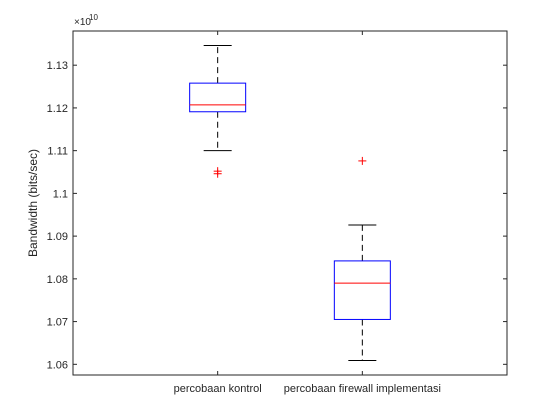 The image size is (560, 420). I want to click on y-tick-label: 1.07, so click(57, 323).